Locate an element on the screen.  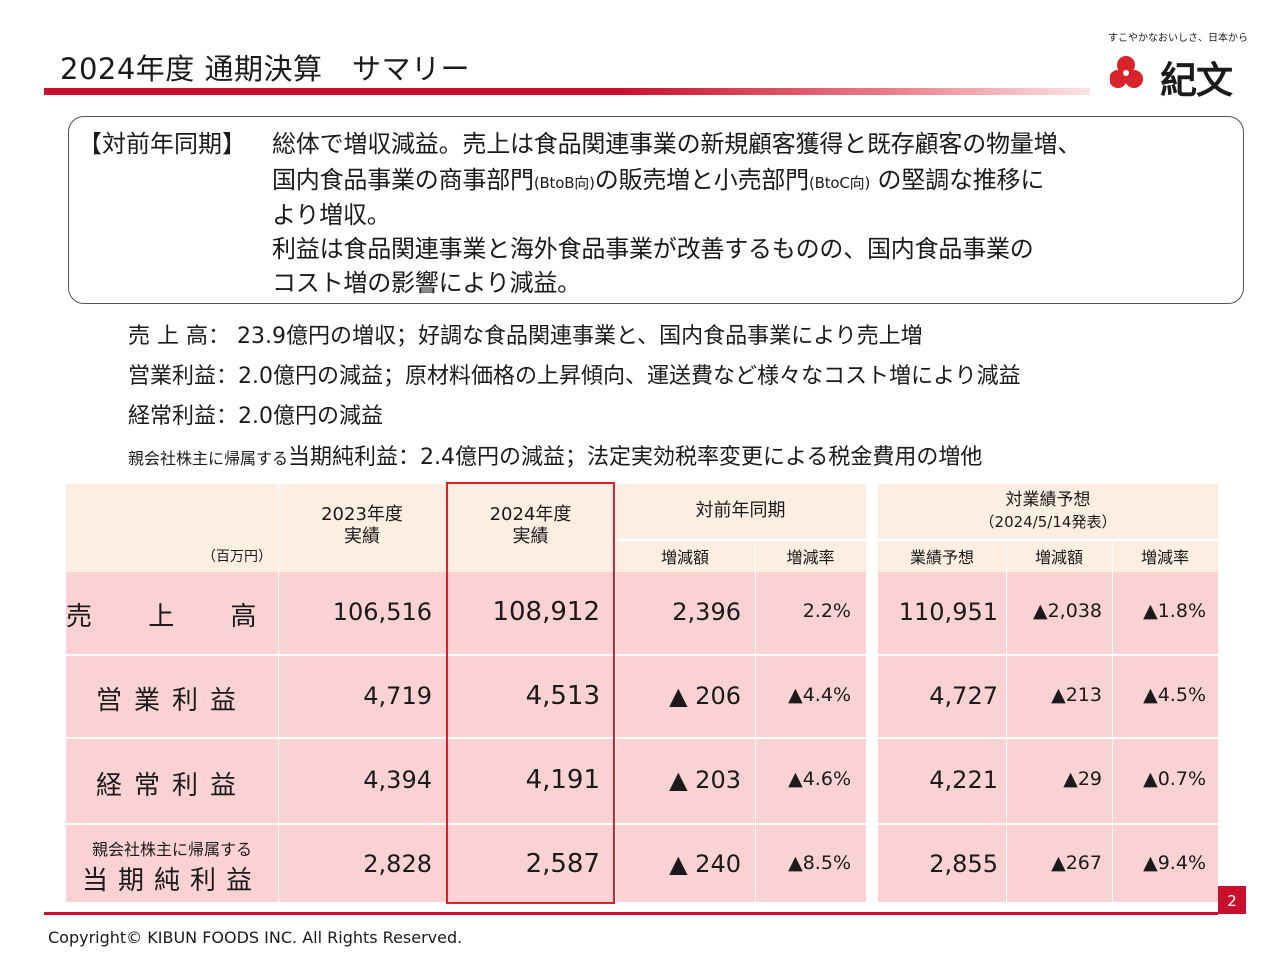
table-cell: 4,394 is located at coordinates (397, 780).